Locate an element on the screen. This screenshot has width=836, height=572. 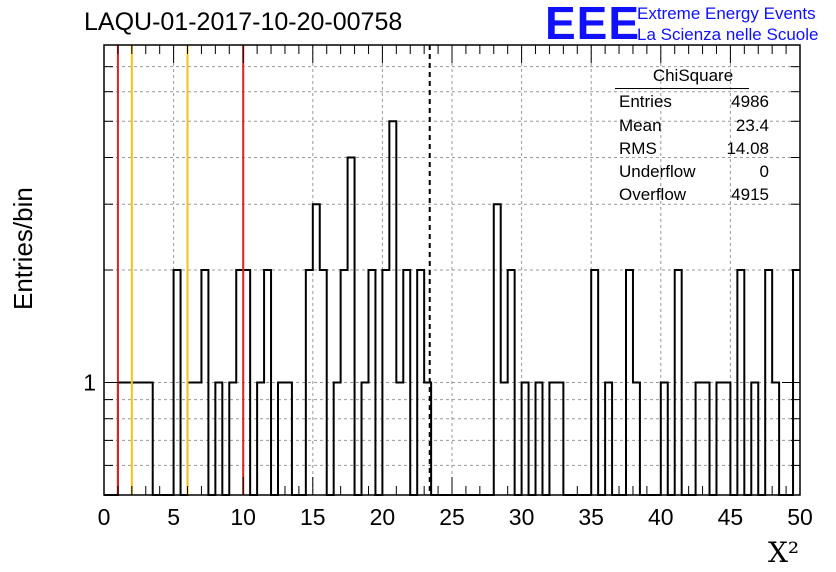
stats-label: Entries is located at coordinates (645, 101).